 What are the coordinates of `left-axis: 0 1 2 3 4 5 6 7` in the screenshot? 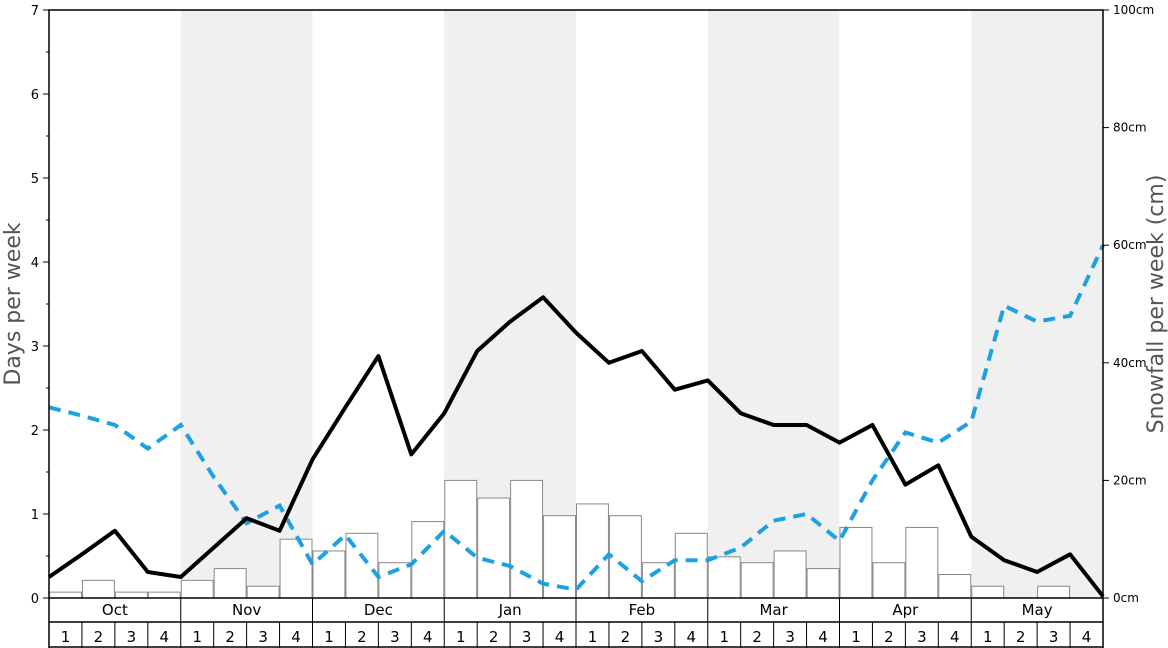 It's located at (40, 305).